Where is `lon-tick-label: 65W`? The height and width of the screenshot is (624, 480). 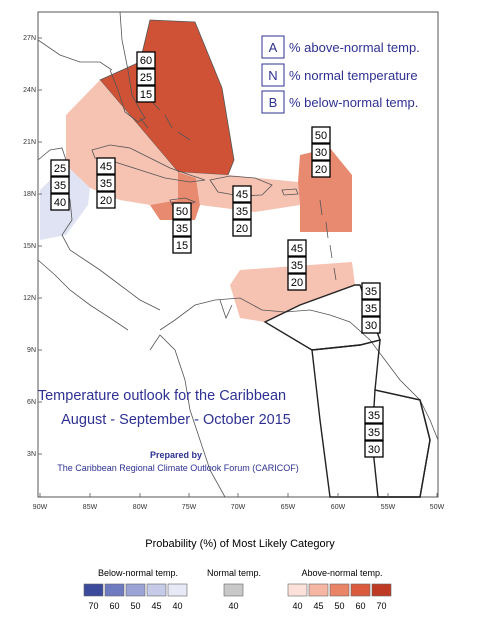 lon-tick-label: 65W is located at coordinates (288, 507).